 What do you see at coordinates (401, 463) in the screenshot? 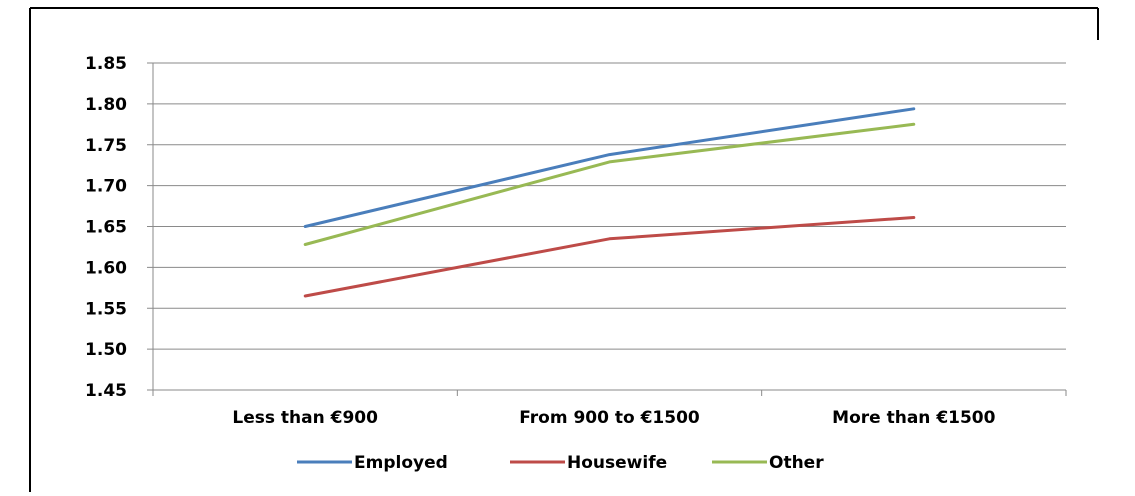
I see `legend-label-employed: Employed` at bounding box center [401, 463].